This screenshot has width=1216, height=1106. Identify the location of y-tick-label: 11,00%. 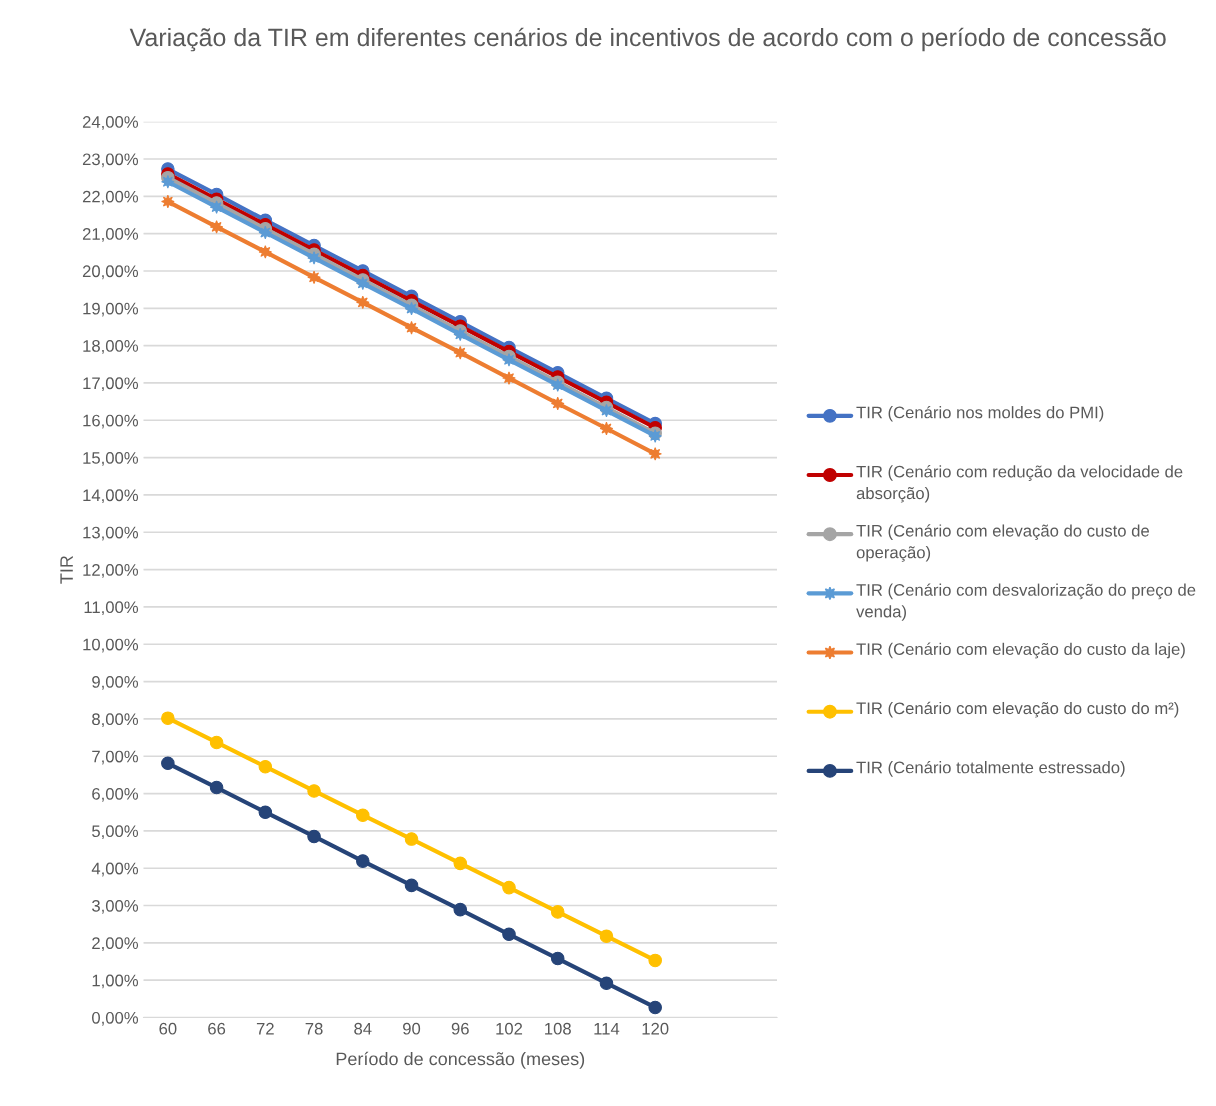
(111, 608).